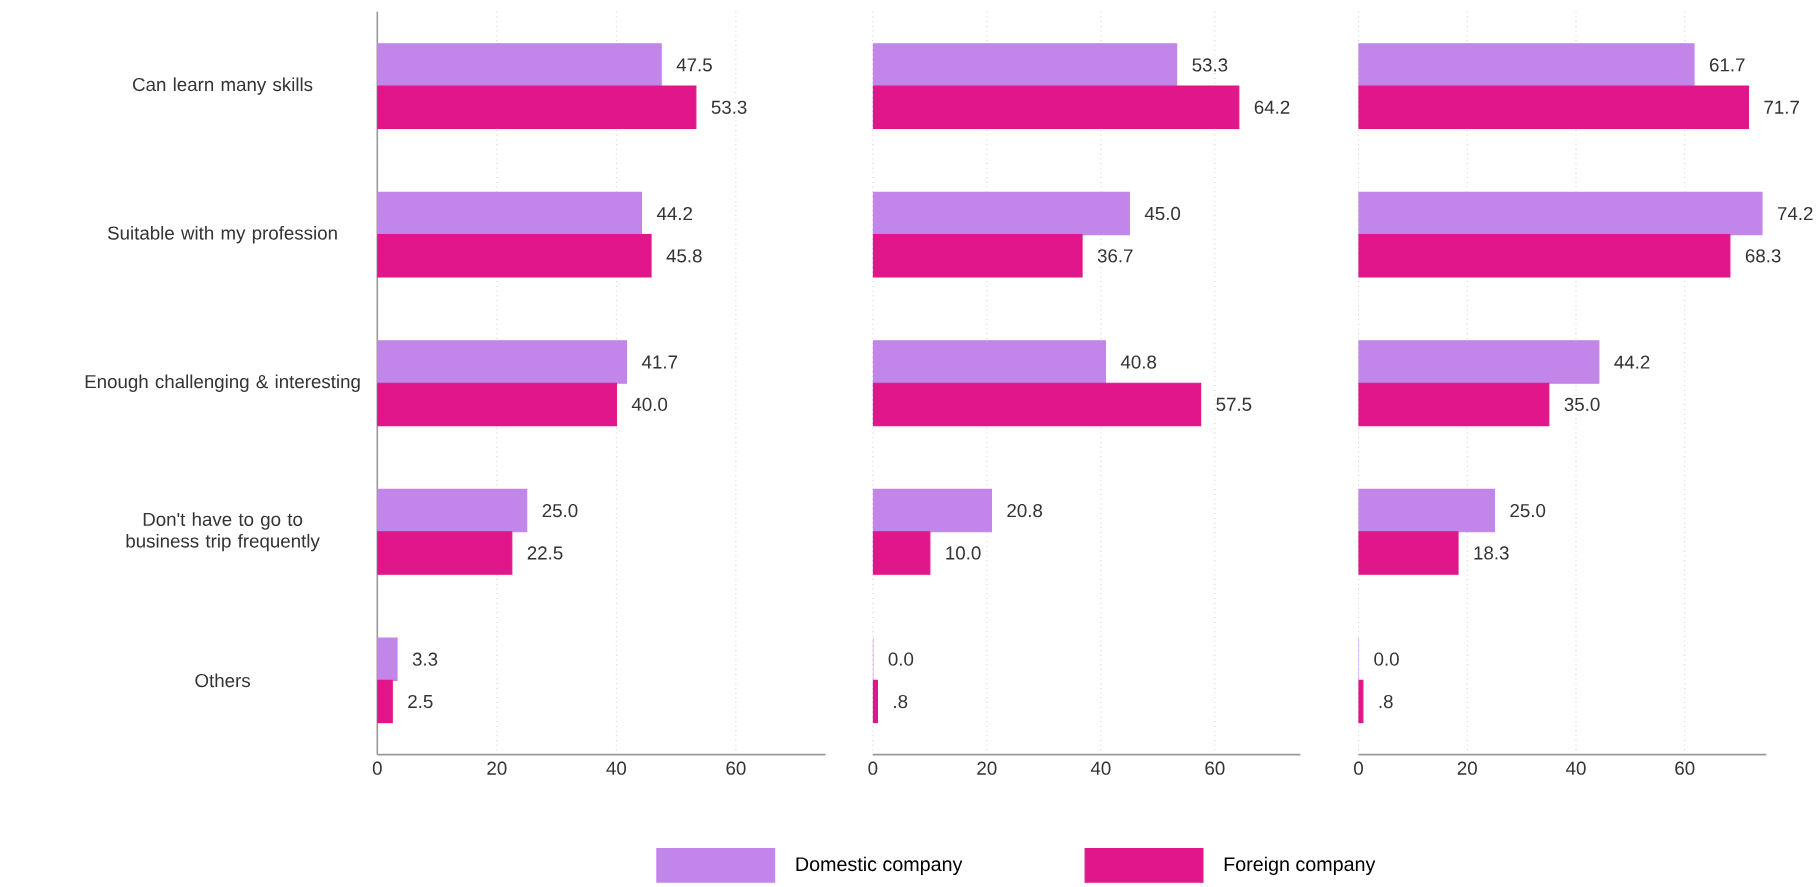 This screenshot has height=887, width=1820. Describe the element at coordinates (1025, 511) in the screenshot. I see `data-label: 20.8` at that location.